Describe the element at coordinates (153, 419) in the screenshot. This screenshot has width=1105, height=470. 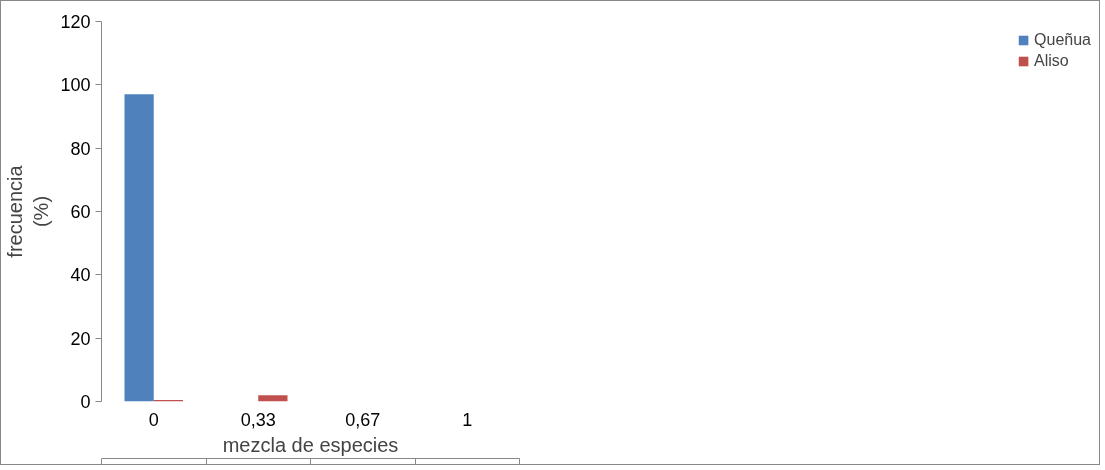
I see `x-tick-label: 0` at that location.